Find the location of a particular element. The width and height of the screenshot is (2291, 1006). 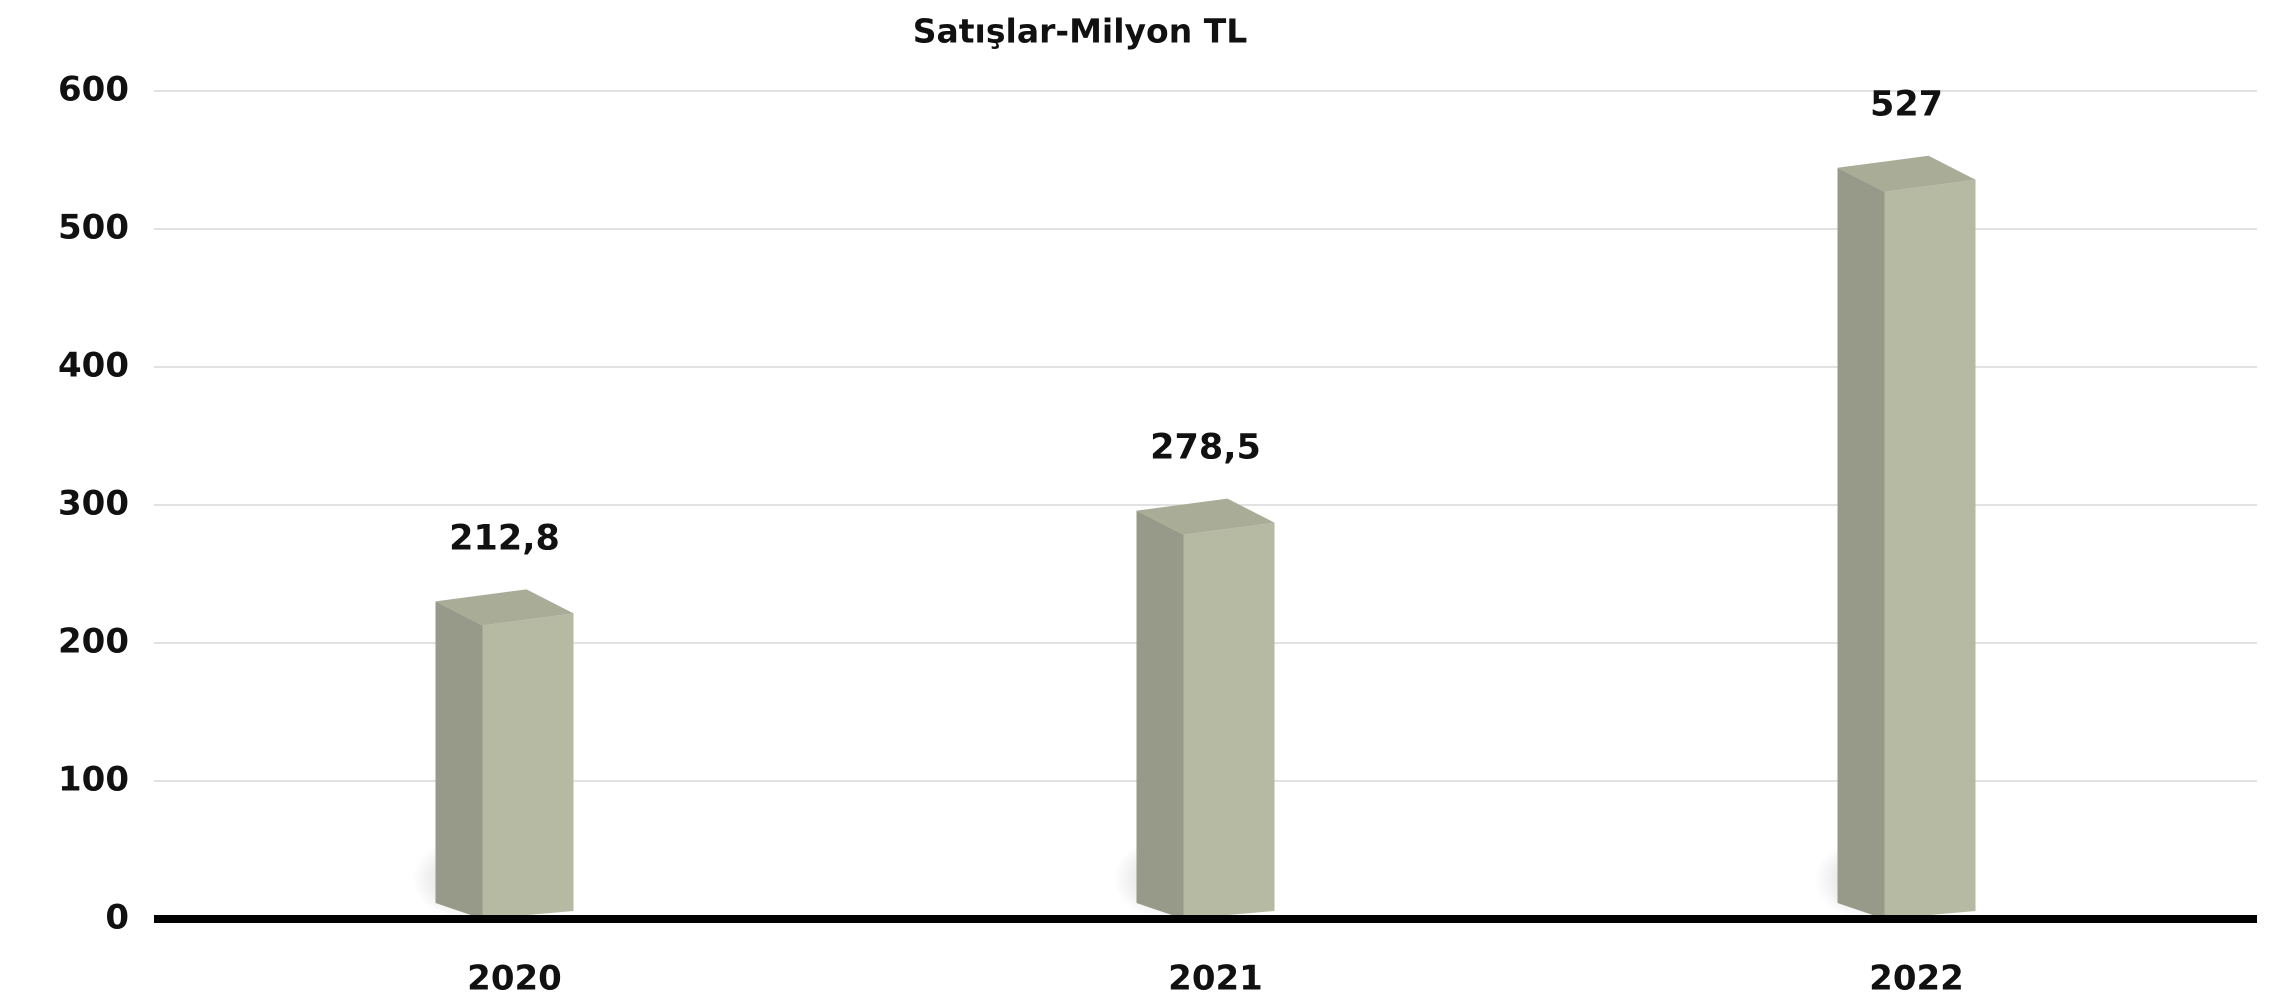

y-tick-label: 100 is located at coordinates (93, 780).